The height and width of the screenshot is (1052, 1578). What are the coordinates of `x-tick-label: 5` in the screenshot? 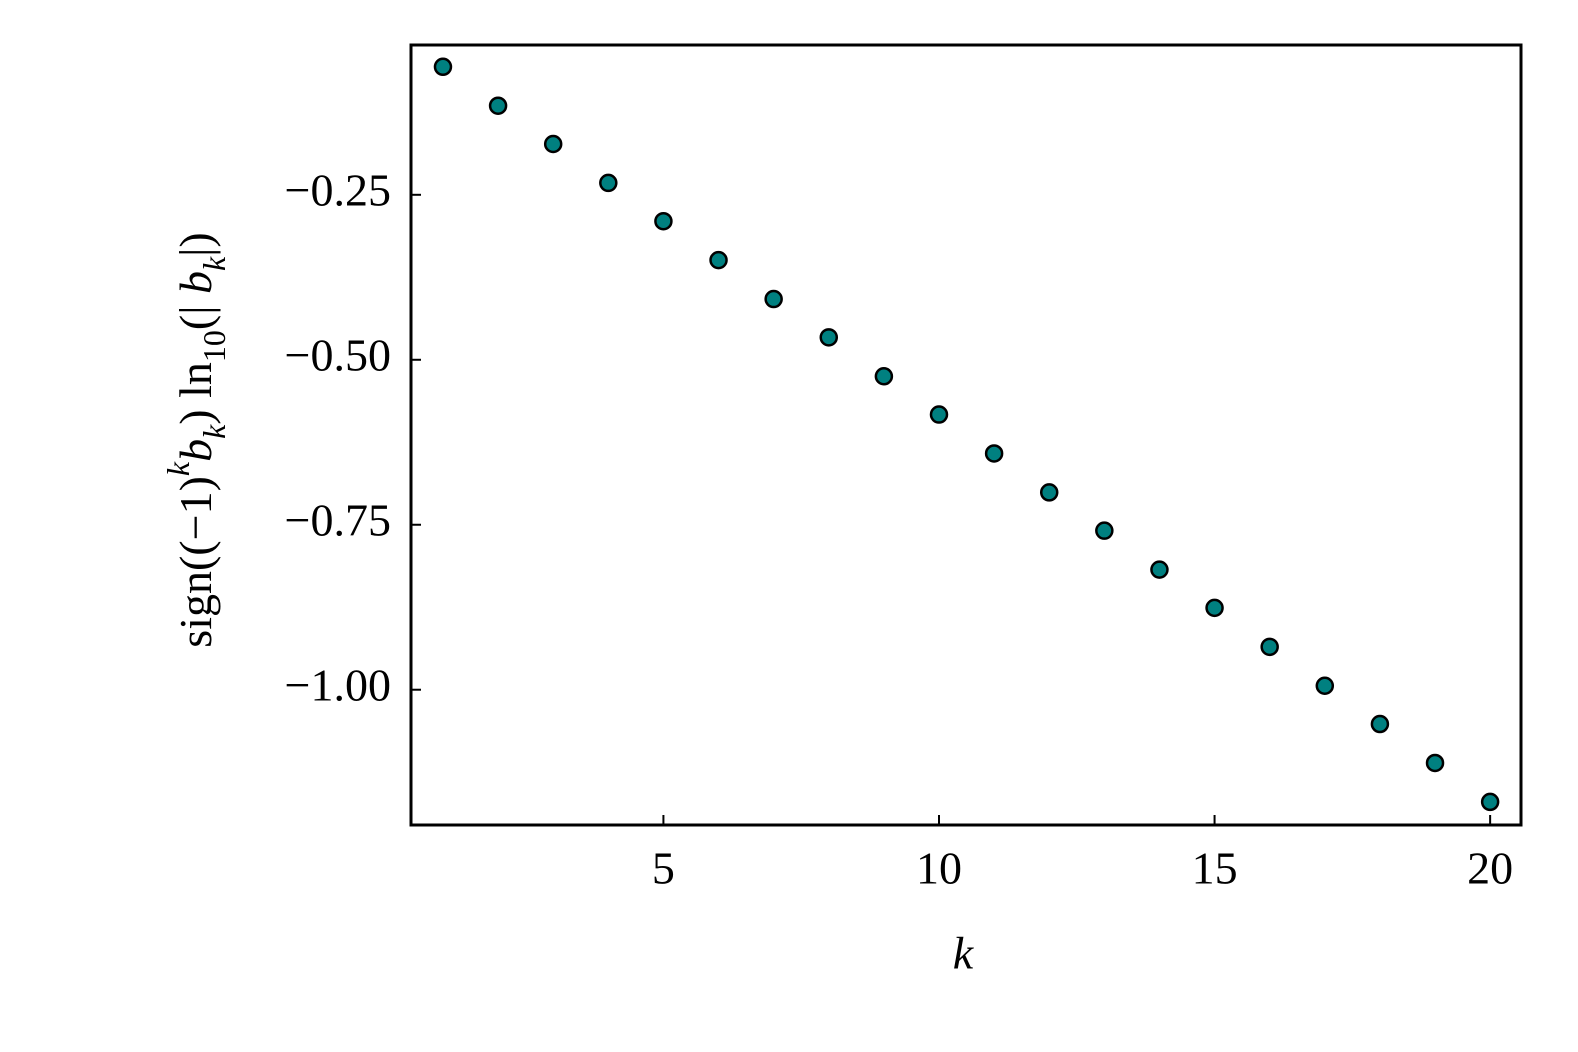 It's located at (663, 868).